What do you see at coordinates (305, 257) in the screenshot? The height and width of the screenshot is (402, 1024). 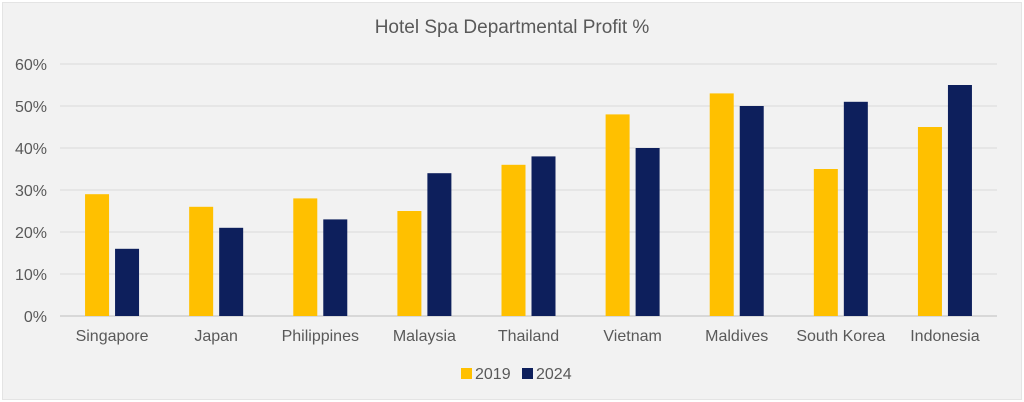 I see `bar-2019-philippines` at bounding box center [305, 257].